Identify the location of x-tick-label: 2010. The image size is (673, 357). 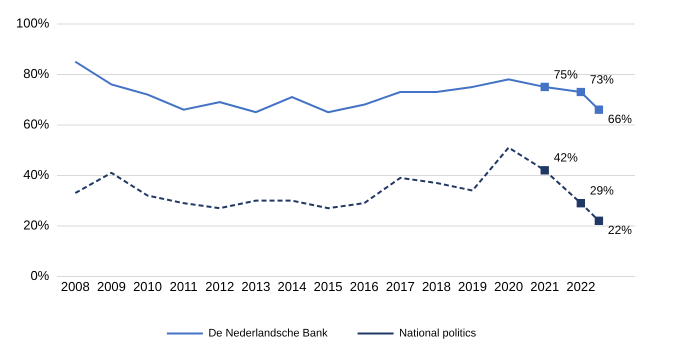
(147, 286).